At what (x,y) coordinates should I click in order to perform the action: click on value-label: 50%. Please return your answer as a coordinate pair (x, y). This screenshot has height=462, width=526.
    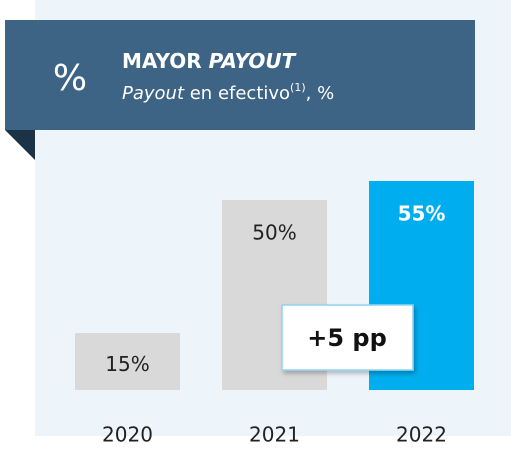
    Looking at the image, I should click on (274, 233).